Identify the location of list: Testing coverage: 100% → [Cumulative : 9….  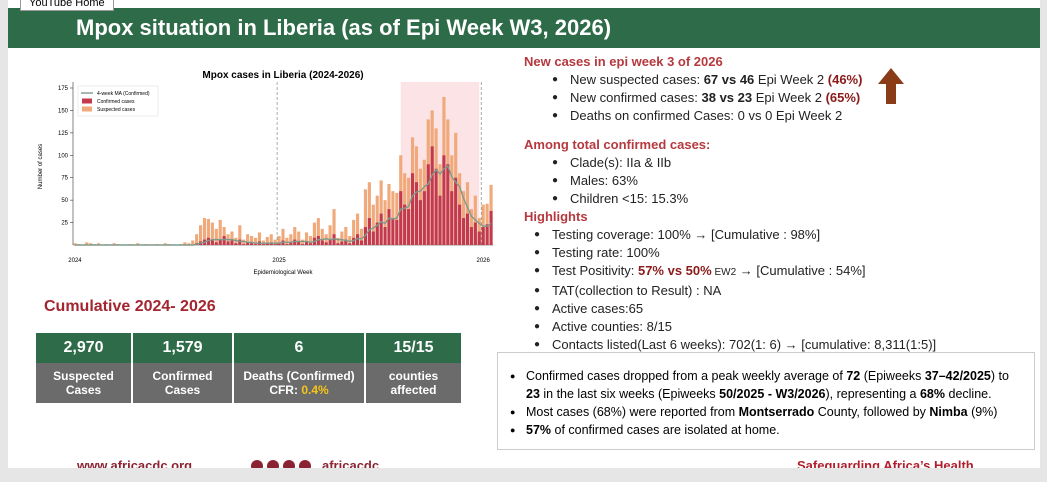
(774, 290).